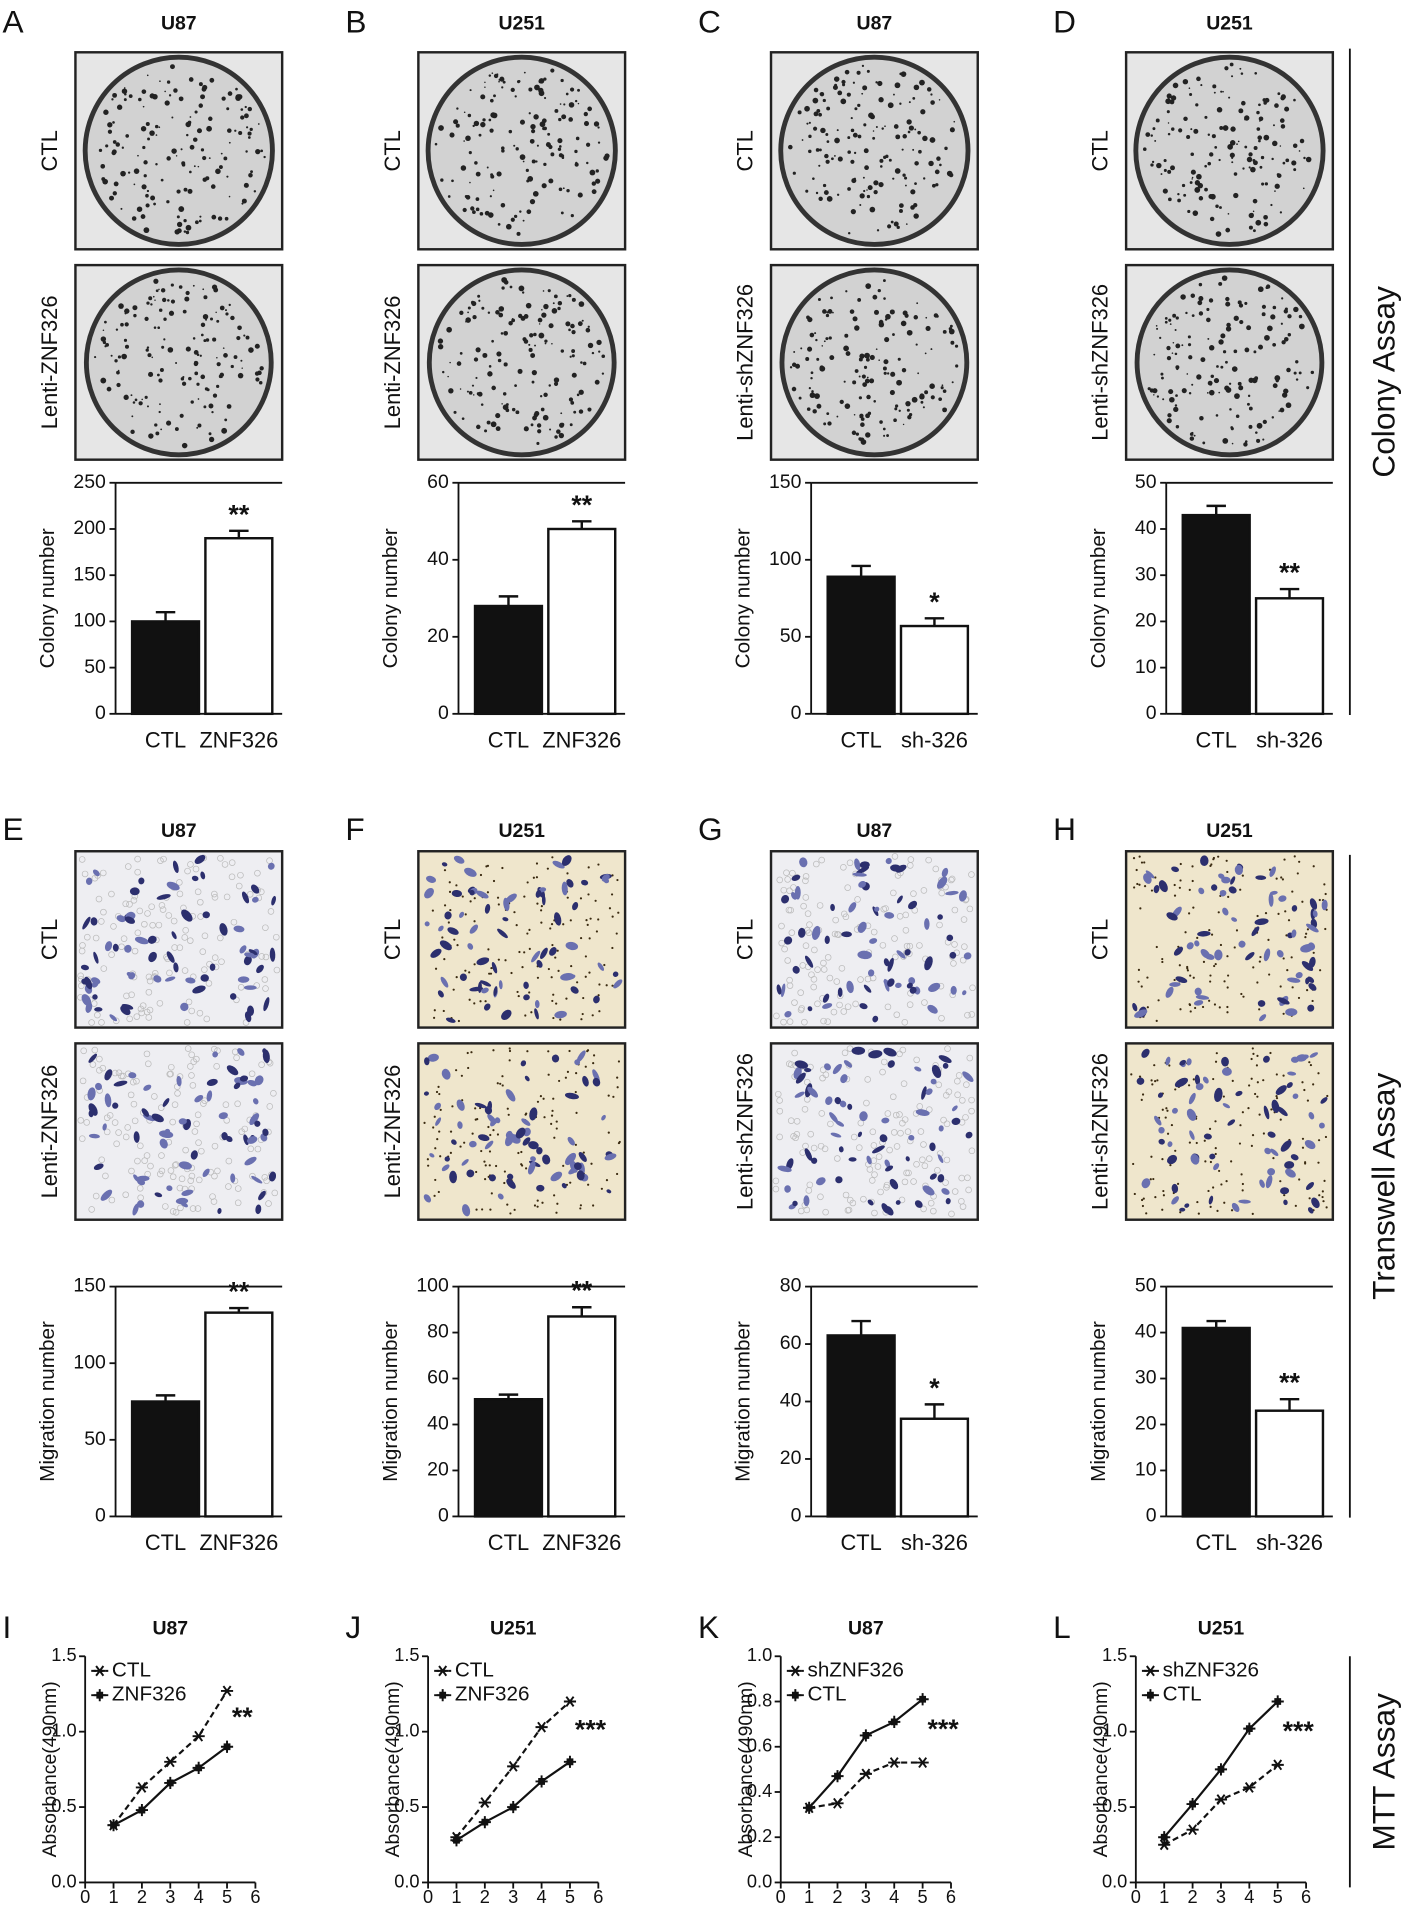 This screenshot has height=1908, width=1418. Describe the element at coordinates (934, 1388) in the screenshot. I see `significance: *` at that location.